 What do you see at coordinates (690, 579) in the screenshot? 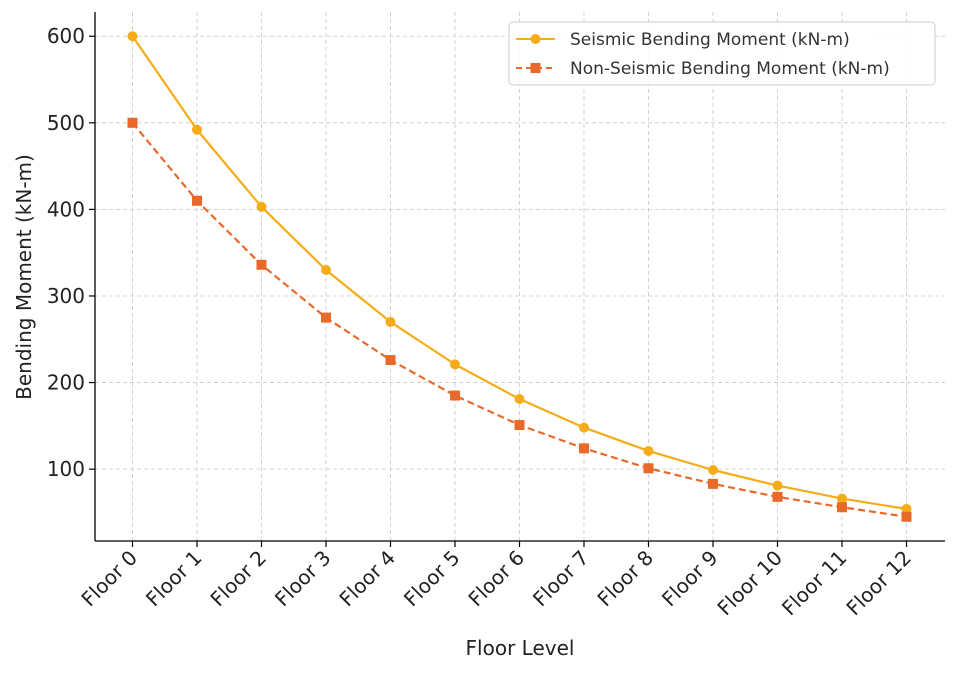
I see `x-tick-label: Floor 9` at bounding box center [690, 579].